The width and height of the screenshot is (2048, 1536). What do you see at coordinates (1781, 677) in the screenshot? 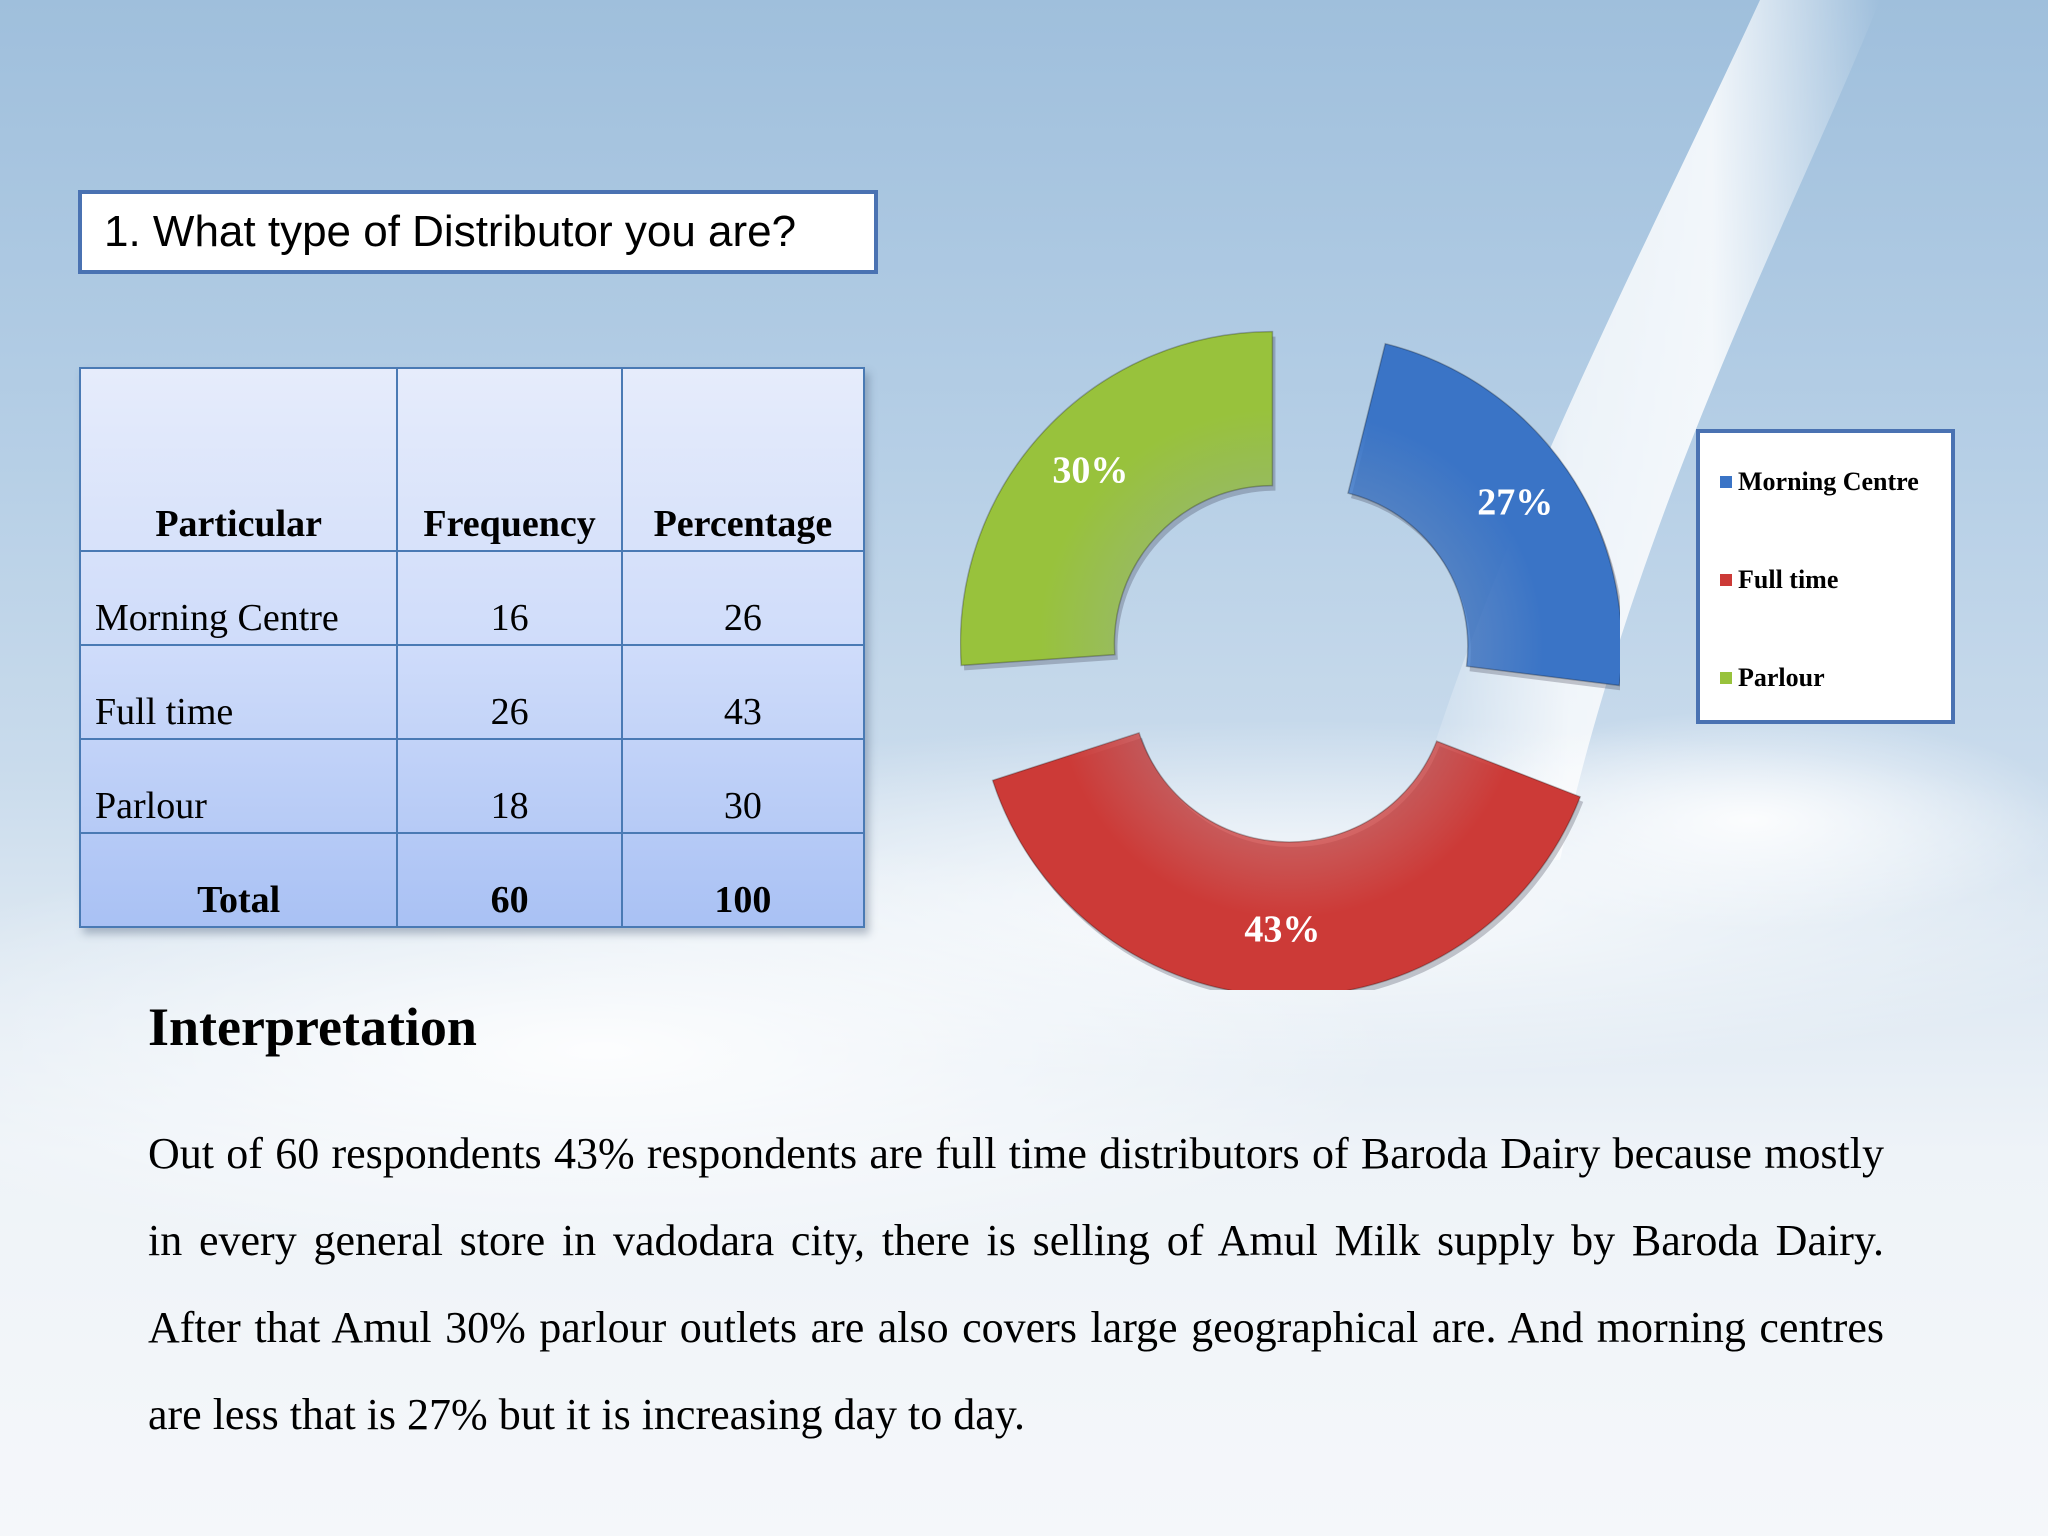
I see `legend-label: Parlour` at bounding box center [1781, 677].